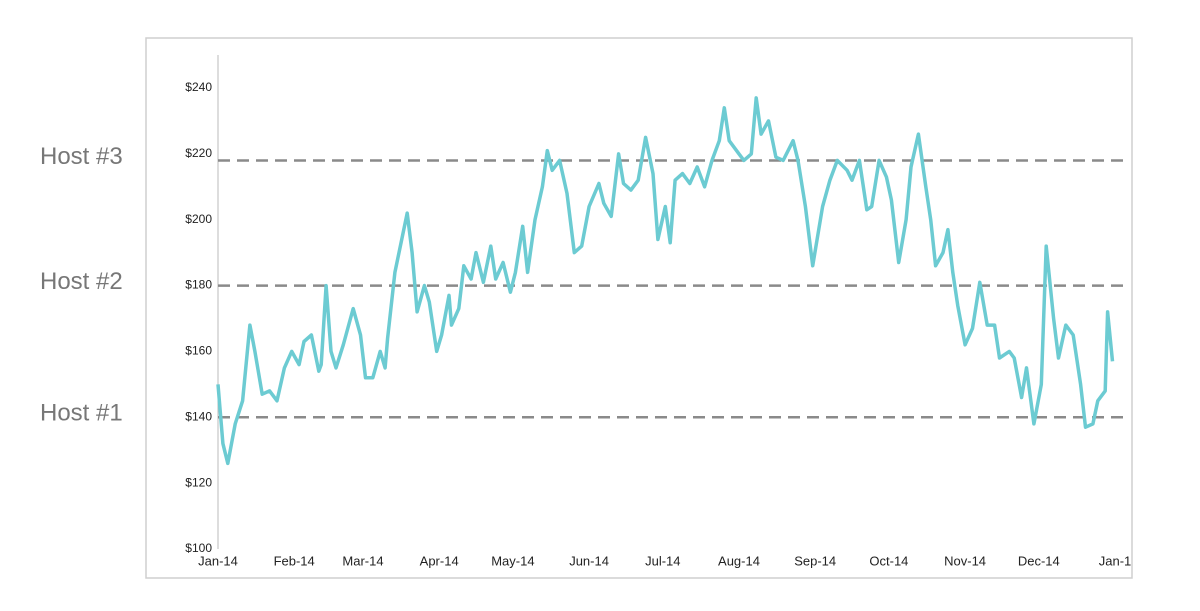 This screenshot has width=1200, height=611. Describe the element at coordinates (965, 560) in the screenshot. I see `x-tick-label: Nov-14` at that location.